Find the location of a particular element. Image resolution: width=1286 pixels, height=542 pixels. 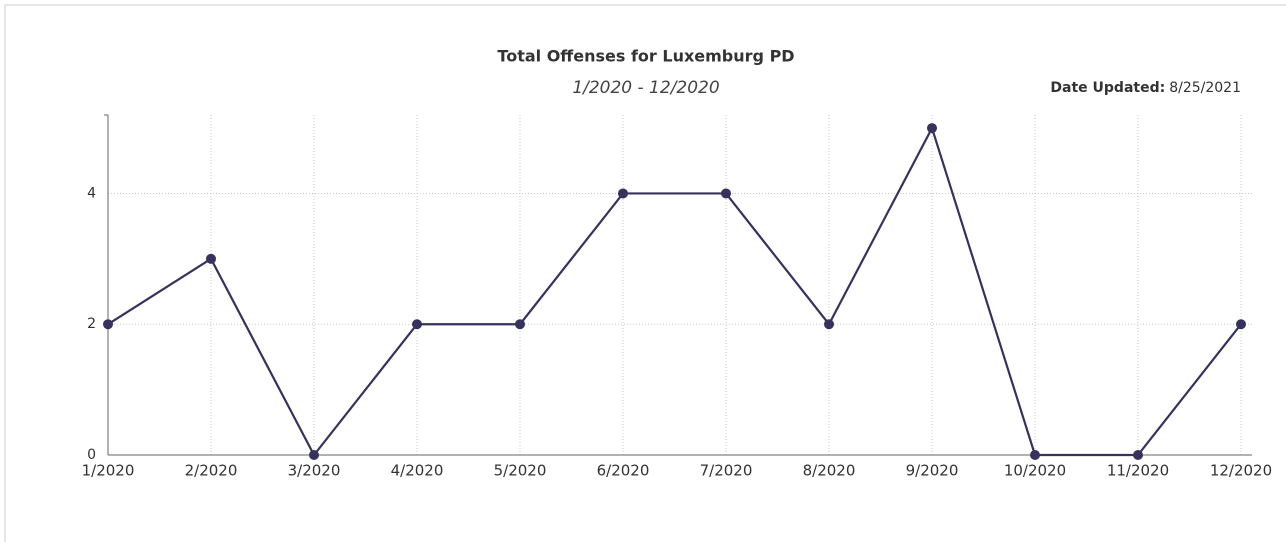

y-tick-label: 4 is located at coordinates (91, 193).